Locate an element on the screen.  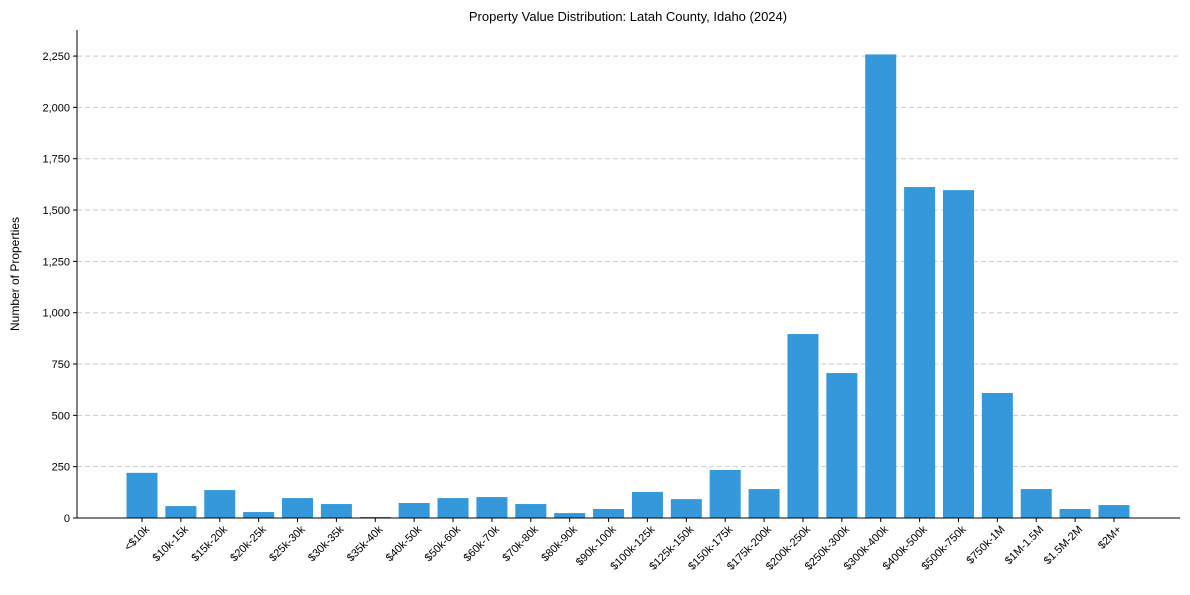
y-tick-label: 2,000 is located at coordinates (56, 108).